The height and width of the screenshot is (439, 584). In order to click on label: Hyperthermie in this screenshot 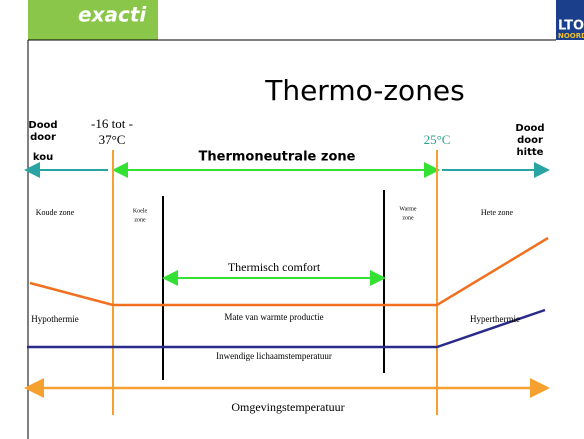, I will do `click(495, 319)`.